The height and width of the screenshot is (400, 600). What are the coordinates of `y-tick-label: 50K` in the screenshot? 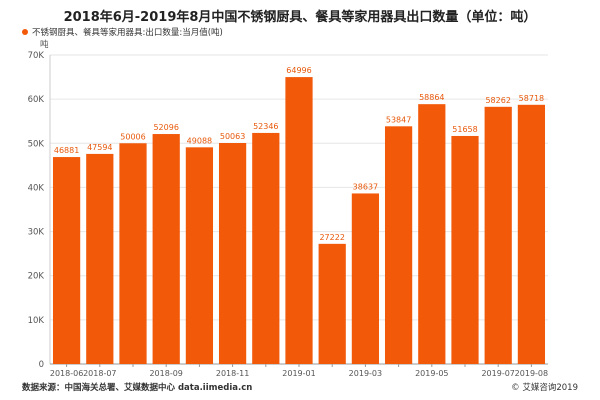 It's located at (36, 144).